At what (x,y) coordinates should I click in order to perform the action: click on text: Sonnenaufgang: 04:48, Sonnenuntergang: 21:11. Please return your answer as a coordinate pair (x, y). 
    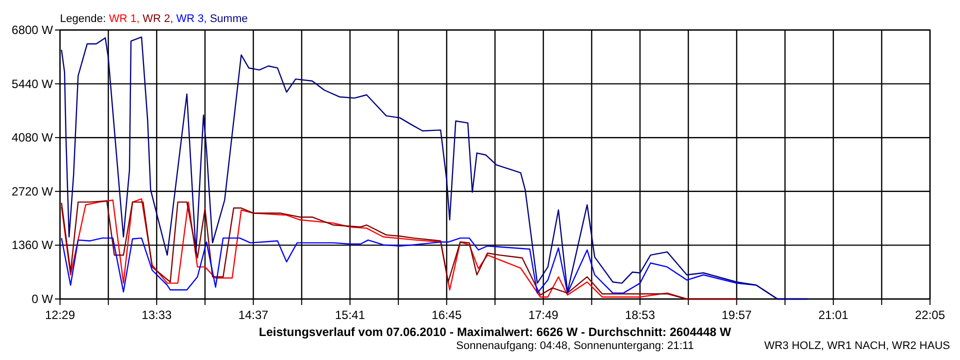
    Looking at the image, I should click on (575, 346).